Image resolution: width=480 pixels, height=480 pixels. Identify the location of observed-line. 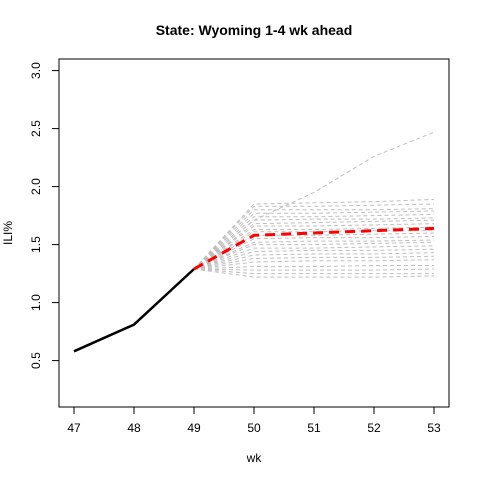
(134, 310).